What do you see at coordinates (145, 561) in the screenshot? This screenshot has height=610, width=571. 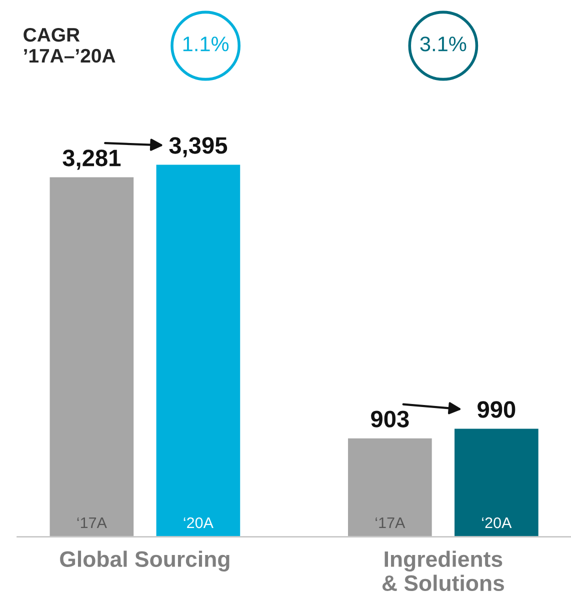 I see `x-tick-label: Global Sourcing` at bounding box center [145, 561].